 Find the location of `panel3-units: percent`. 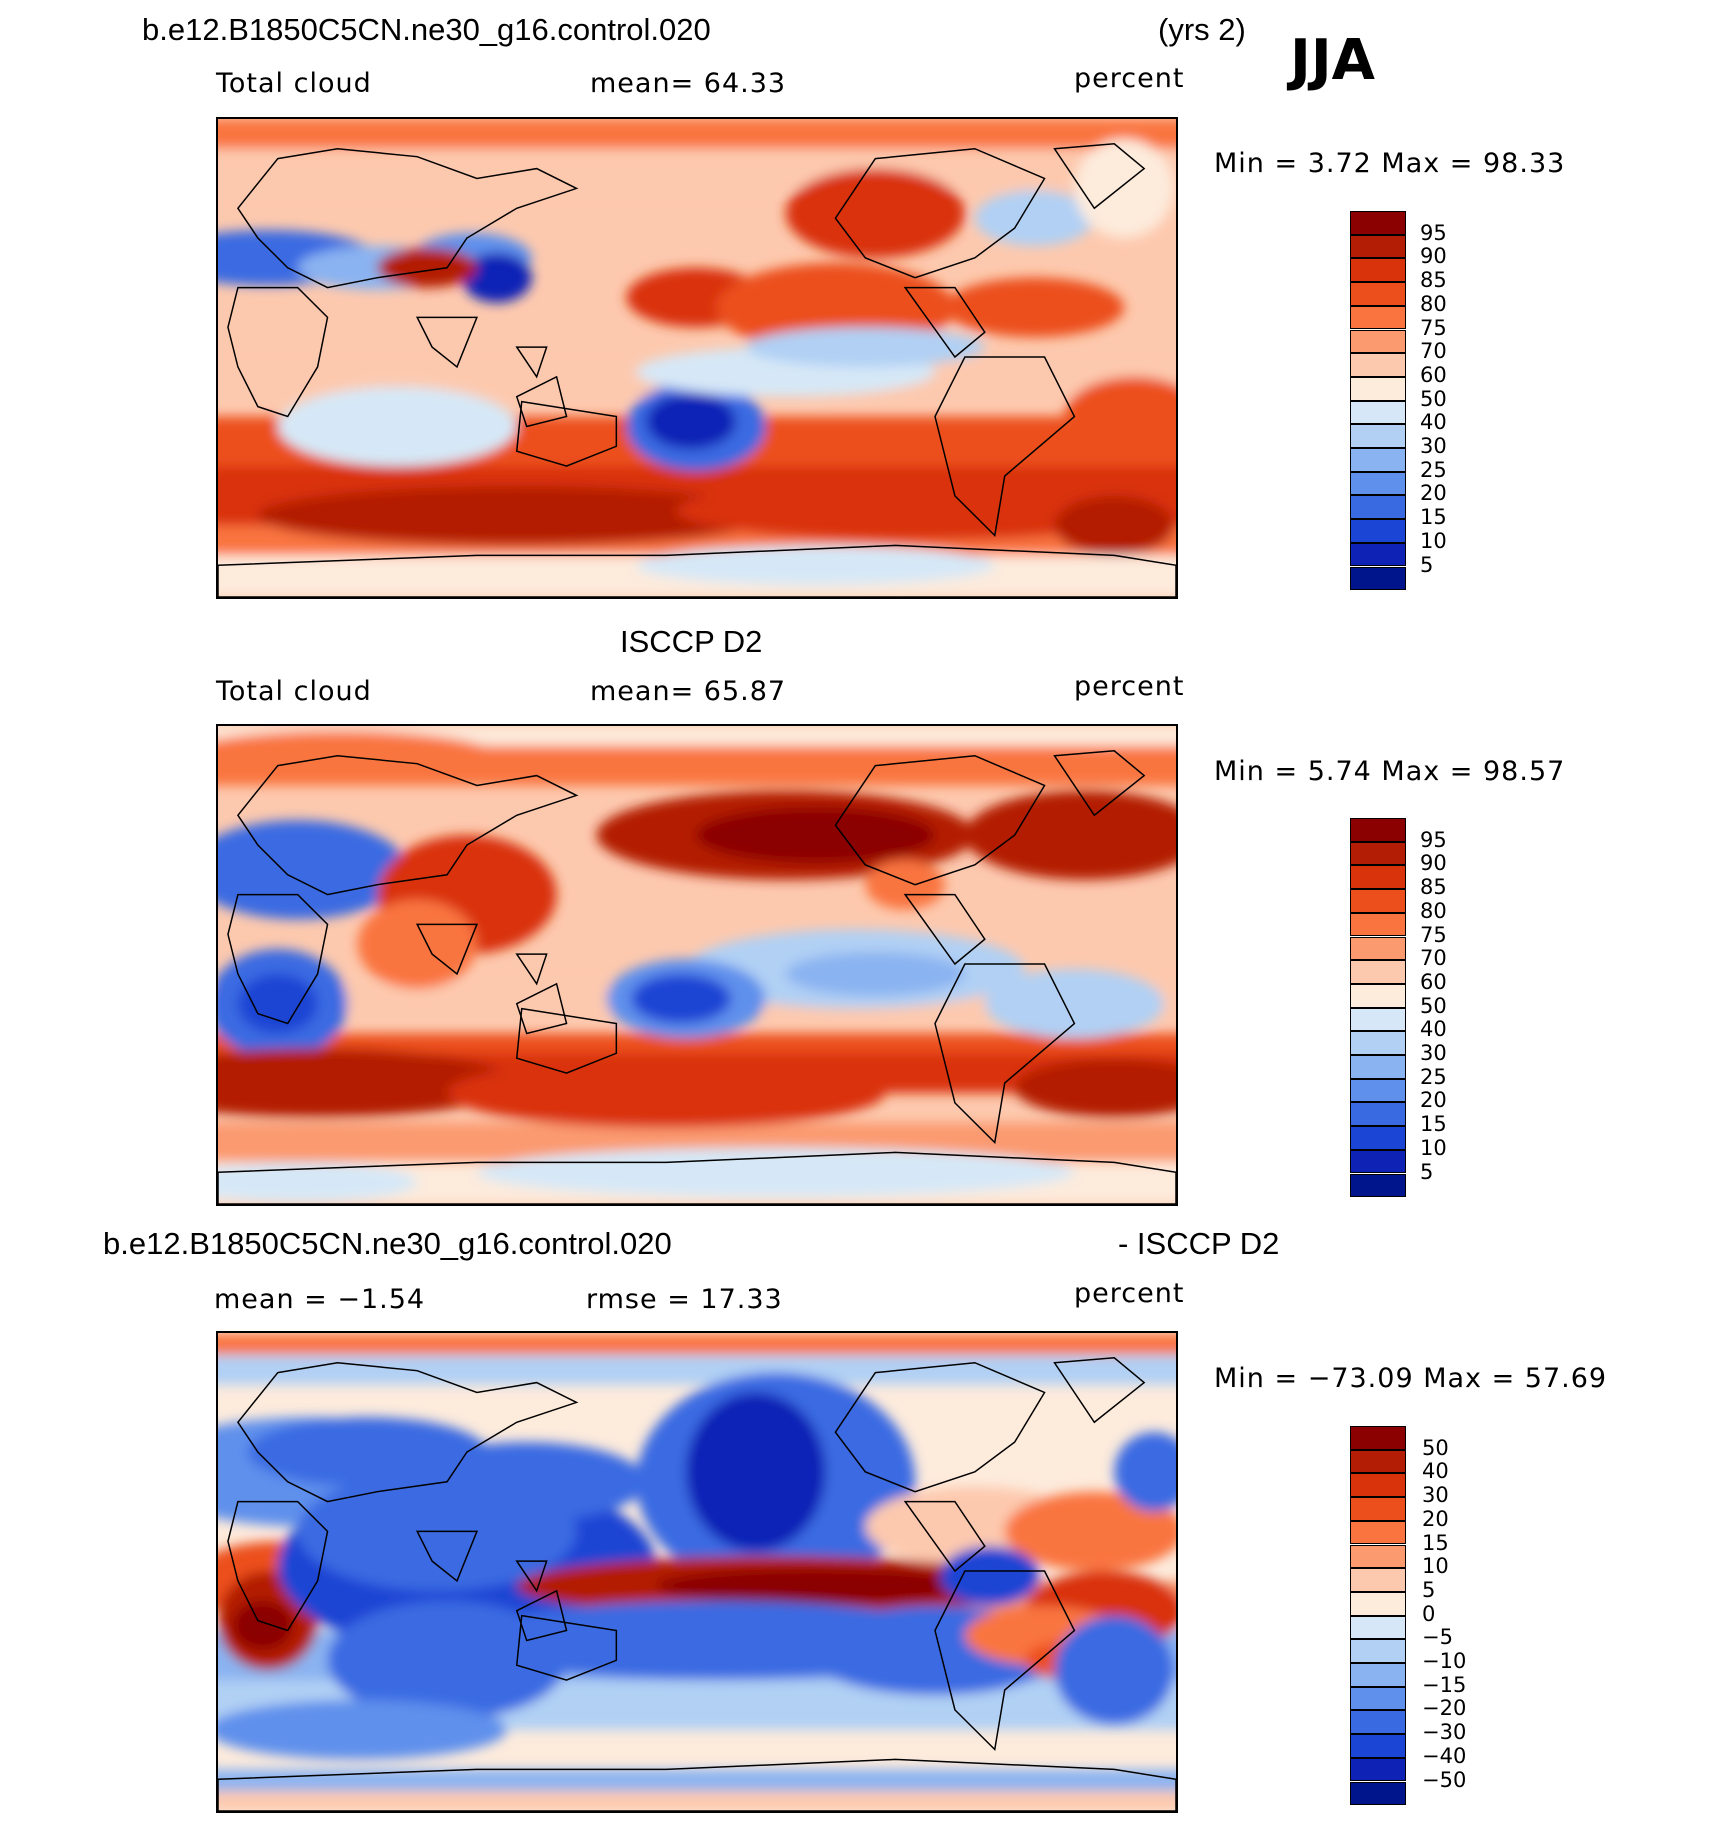

panel3-units: percent is located at coordinates (1129, 1293).